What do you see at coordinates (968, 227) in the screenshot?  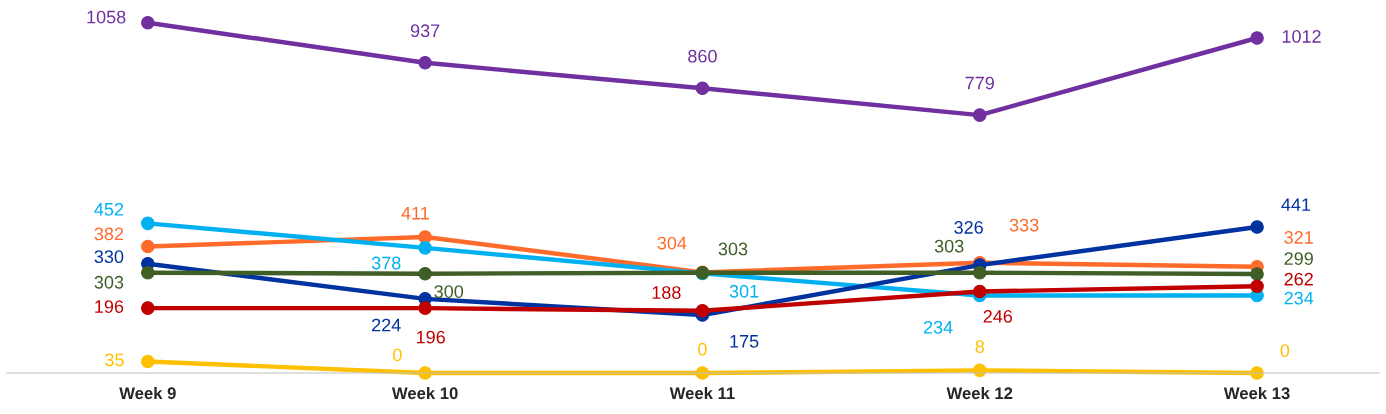 I see `data-label: 326` at bounding box center [968, 227].